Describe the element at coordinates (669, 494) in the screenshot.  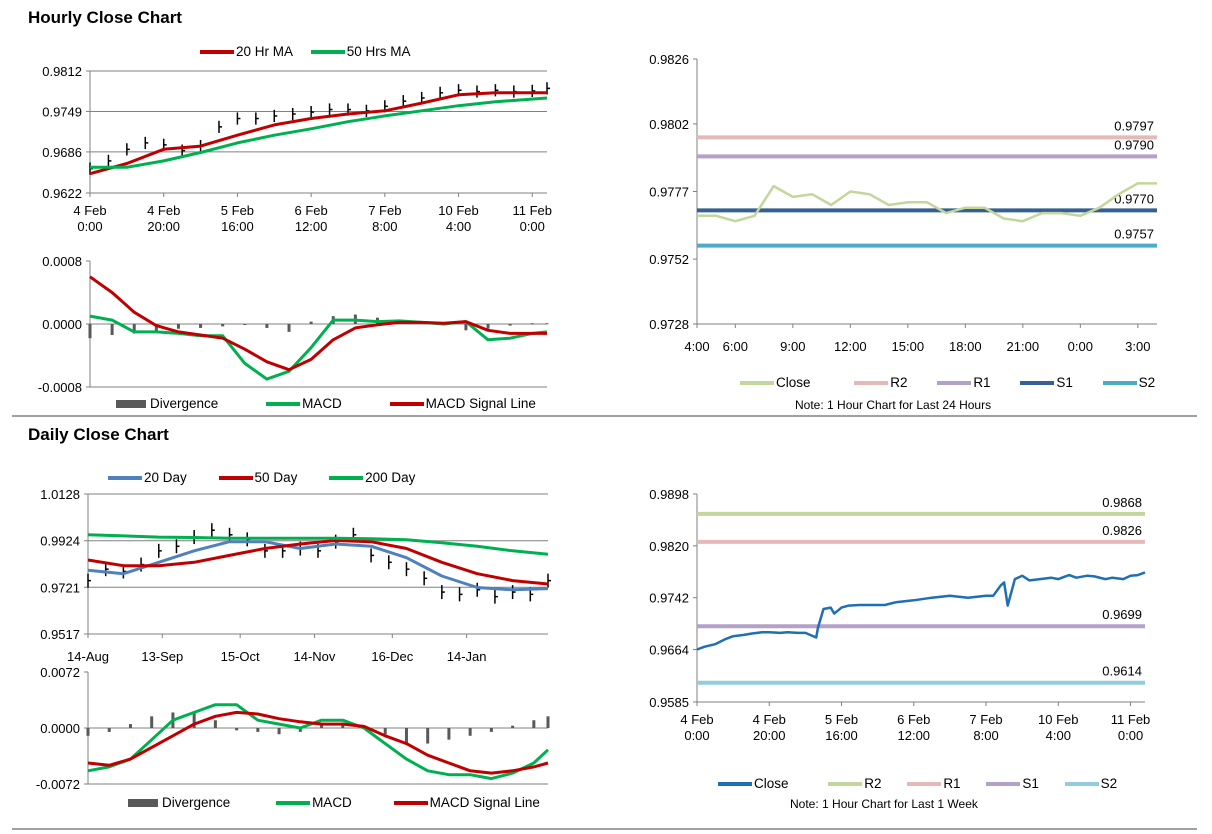
I see `y-tick-label: 0.9898` at that location.